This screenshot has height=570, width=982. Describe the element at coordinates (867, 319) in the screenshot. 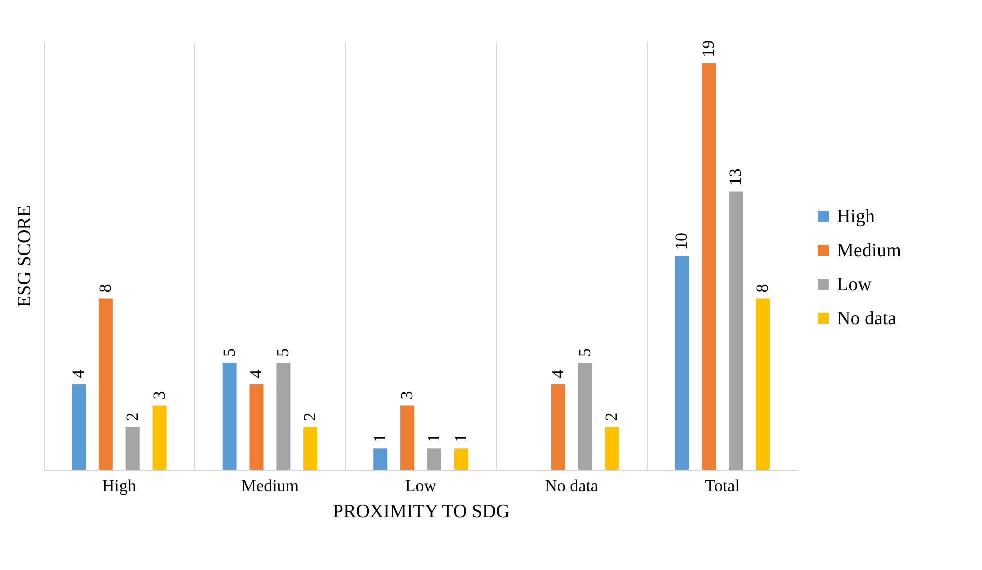

I see `legend-label: No data` at that location.